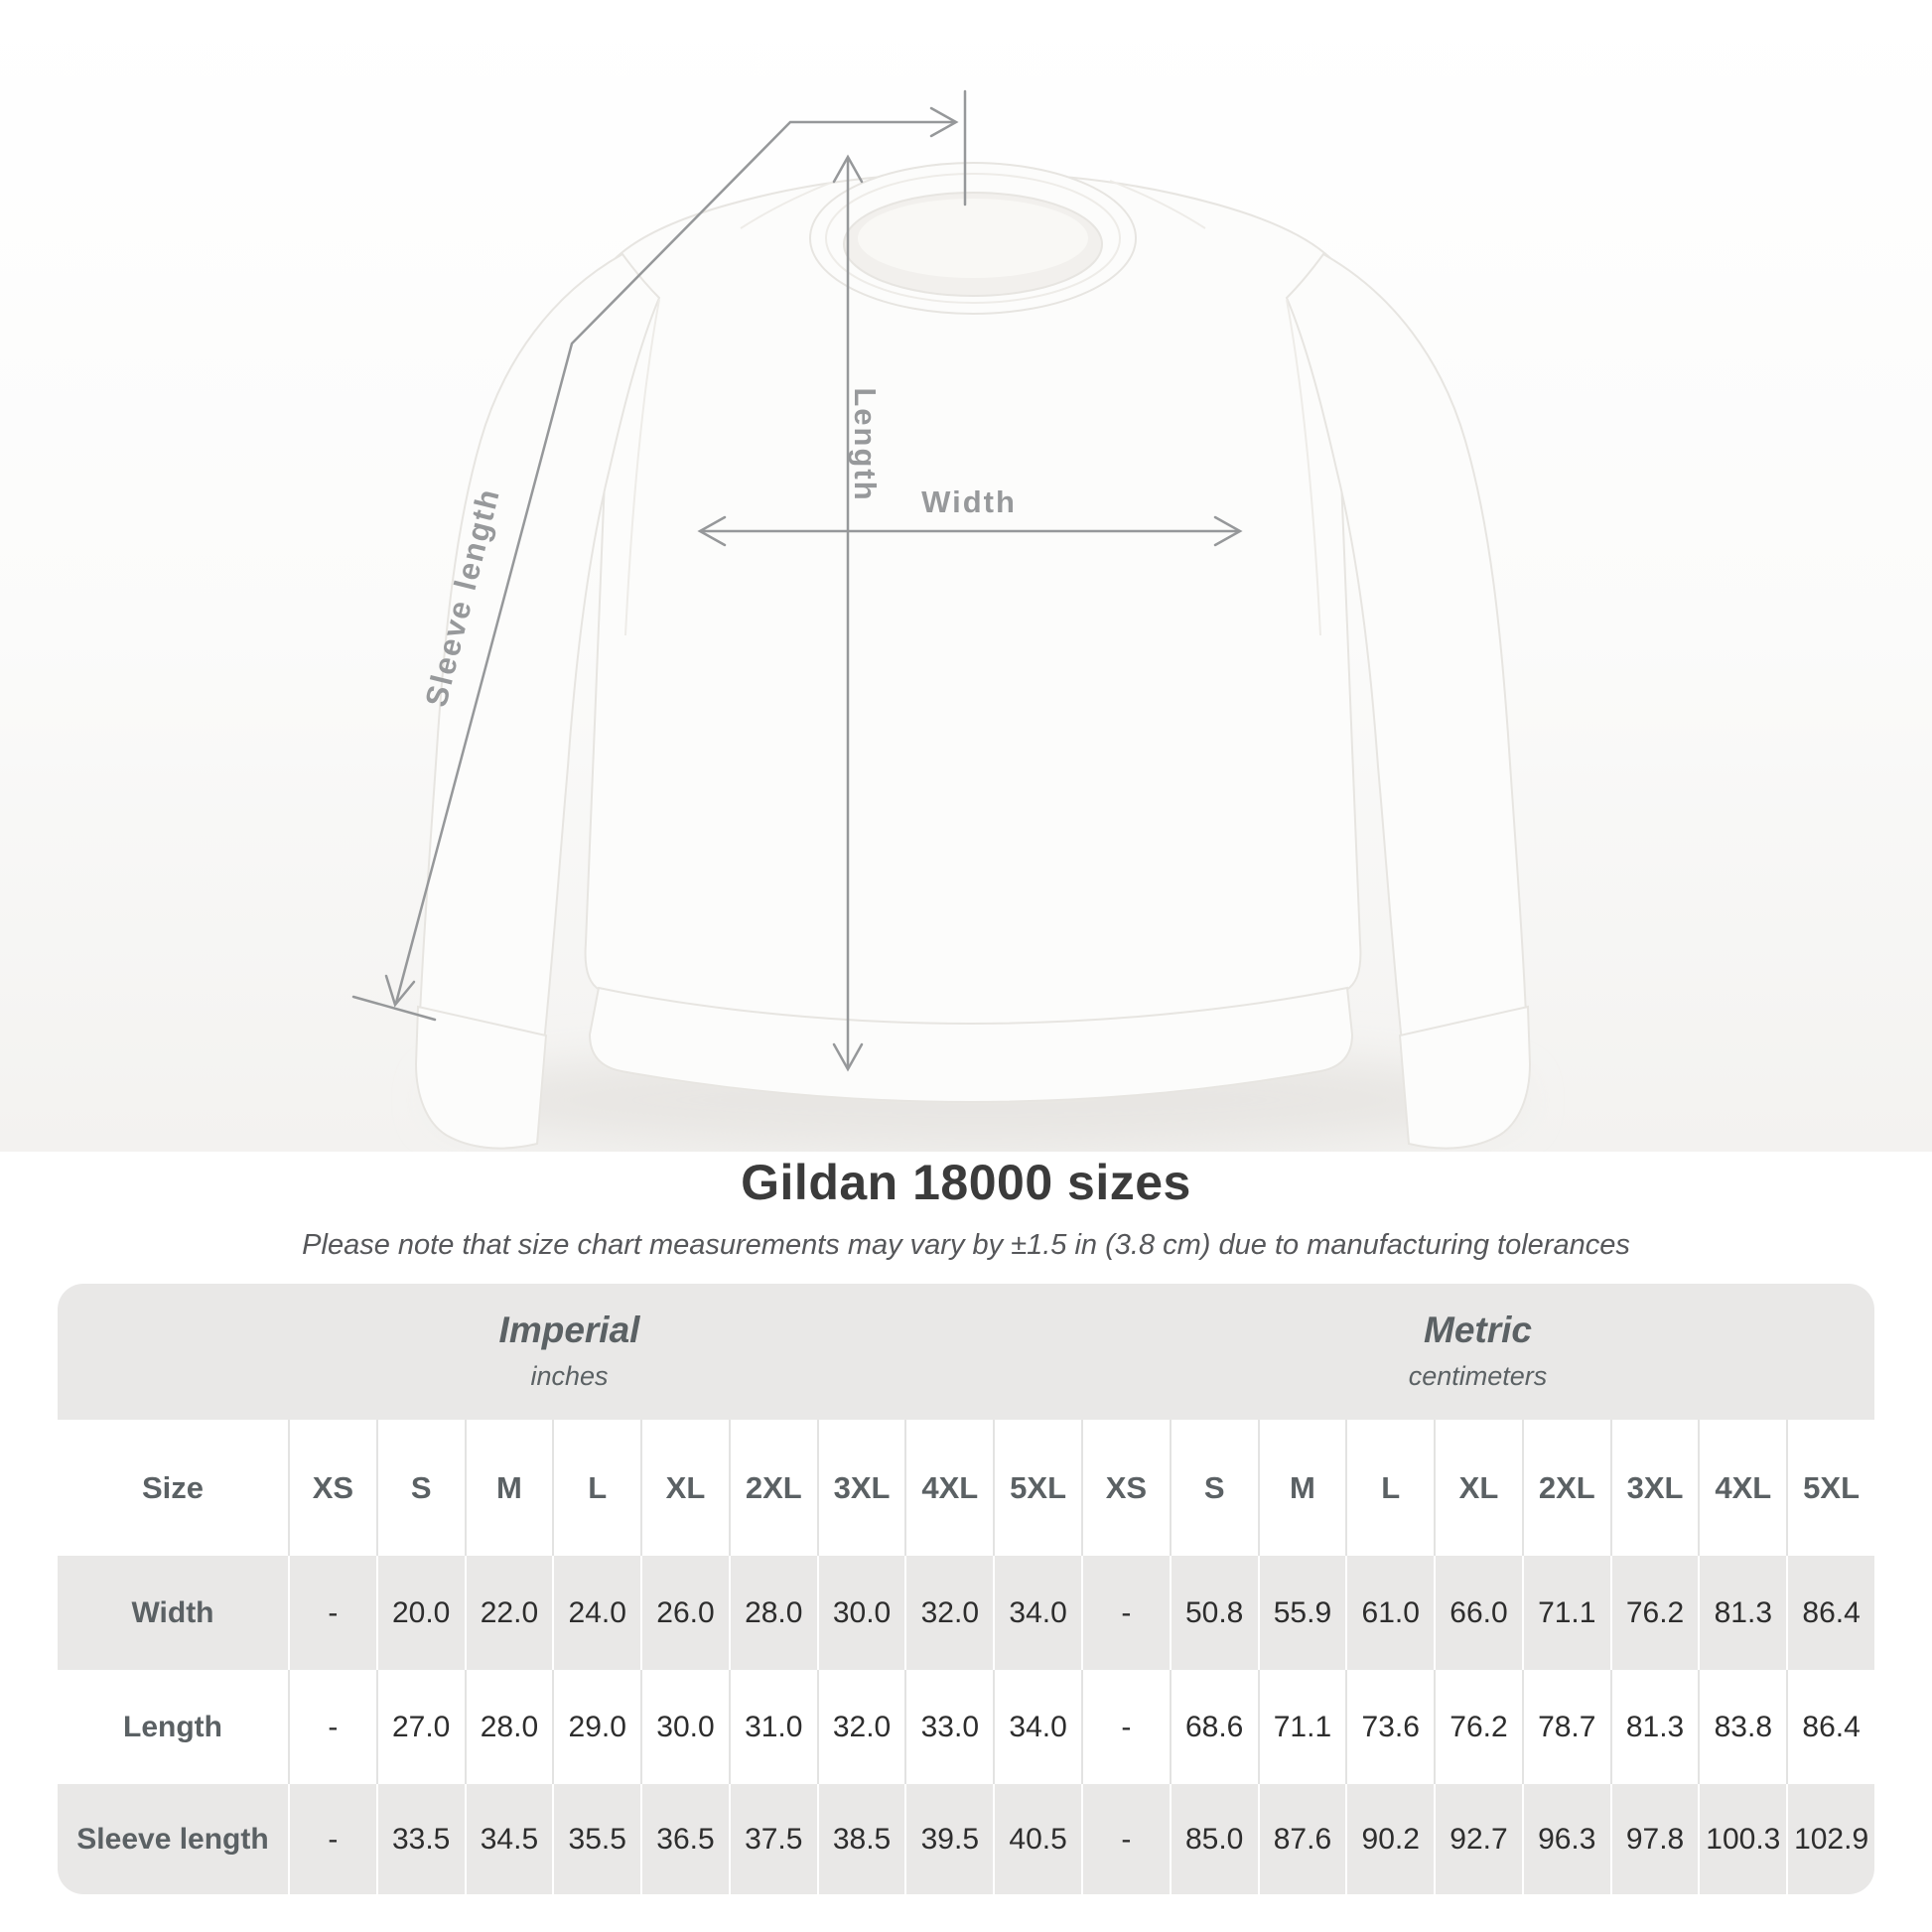 Image resolution: width=1932 pixels, height=1932 pixels. Describe the element at coordinates (540, 648) in the screenshot. I see `left-sleeve` at that location.